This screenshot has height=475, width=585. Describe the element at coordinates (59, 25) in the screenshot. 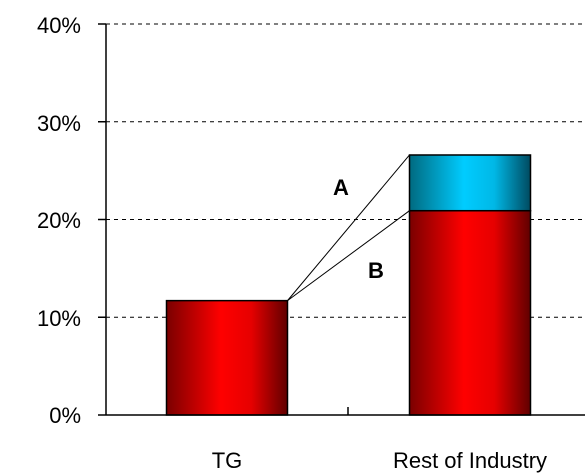

I see `y-tick-label-40: 40%` at that location.